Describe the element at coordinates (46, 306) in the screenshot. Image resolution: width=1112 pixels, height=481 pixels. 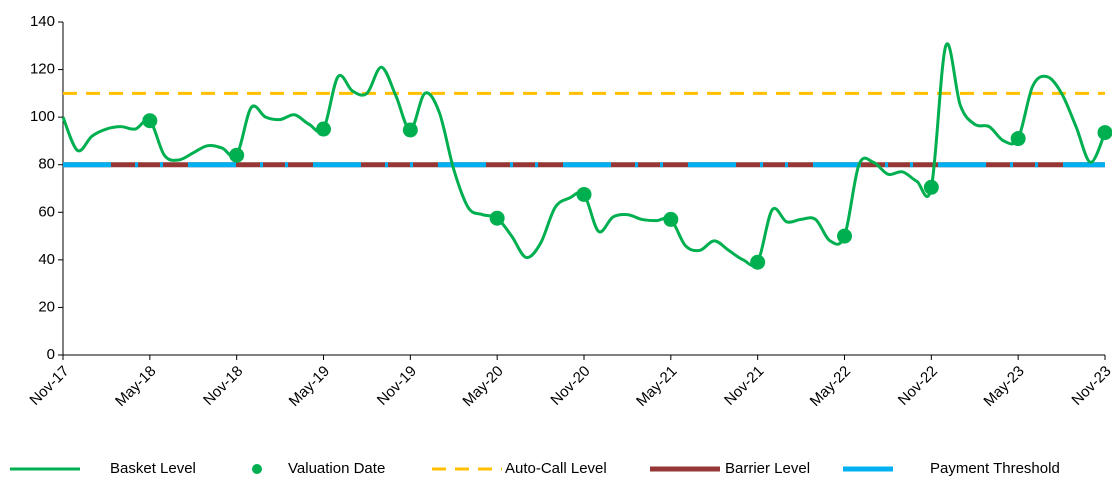
I see `y-tick-label: 20` at that location.